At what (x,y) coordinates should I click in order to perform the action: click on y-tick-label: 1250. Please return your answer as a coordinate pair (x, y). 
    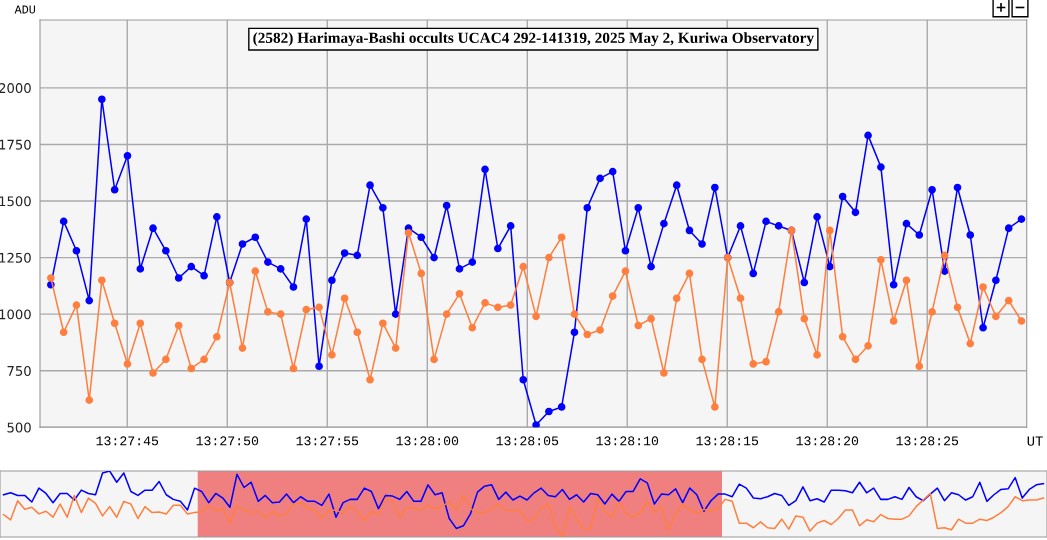
    Looking at the image, I should click on (15, 257).